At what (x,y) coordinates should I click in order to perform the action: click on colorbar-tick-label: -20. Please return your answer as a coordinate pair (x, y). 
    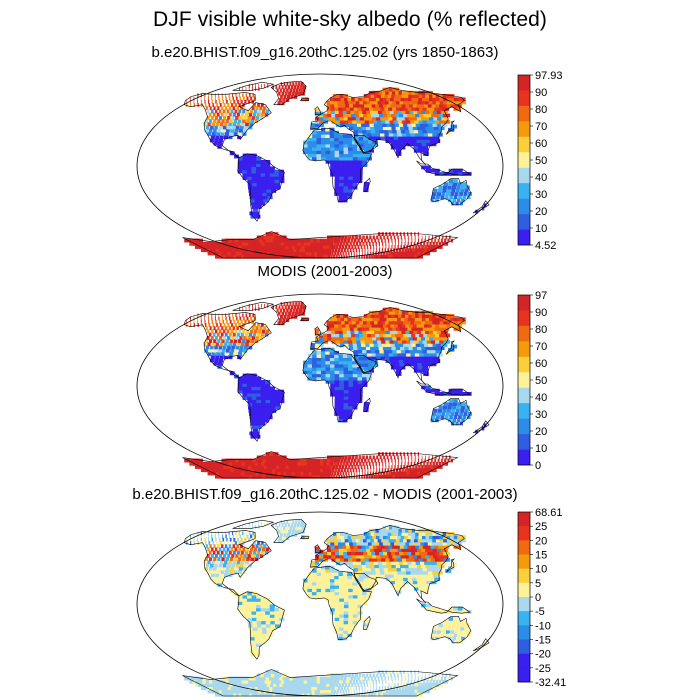
    Looking at the image, I should click on (543, 655).